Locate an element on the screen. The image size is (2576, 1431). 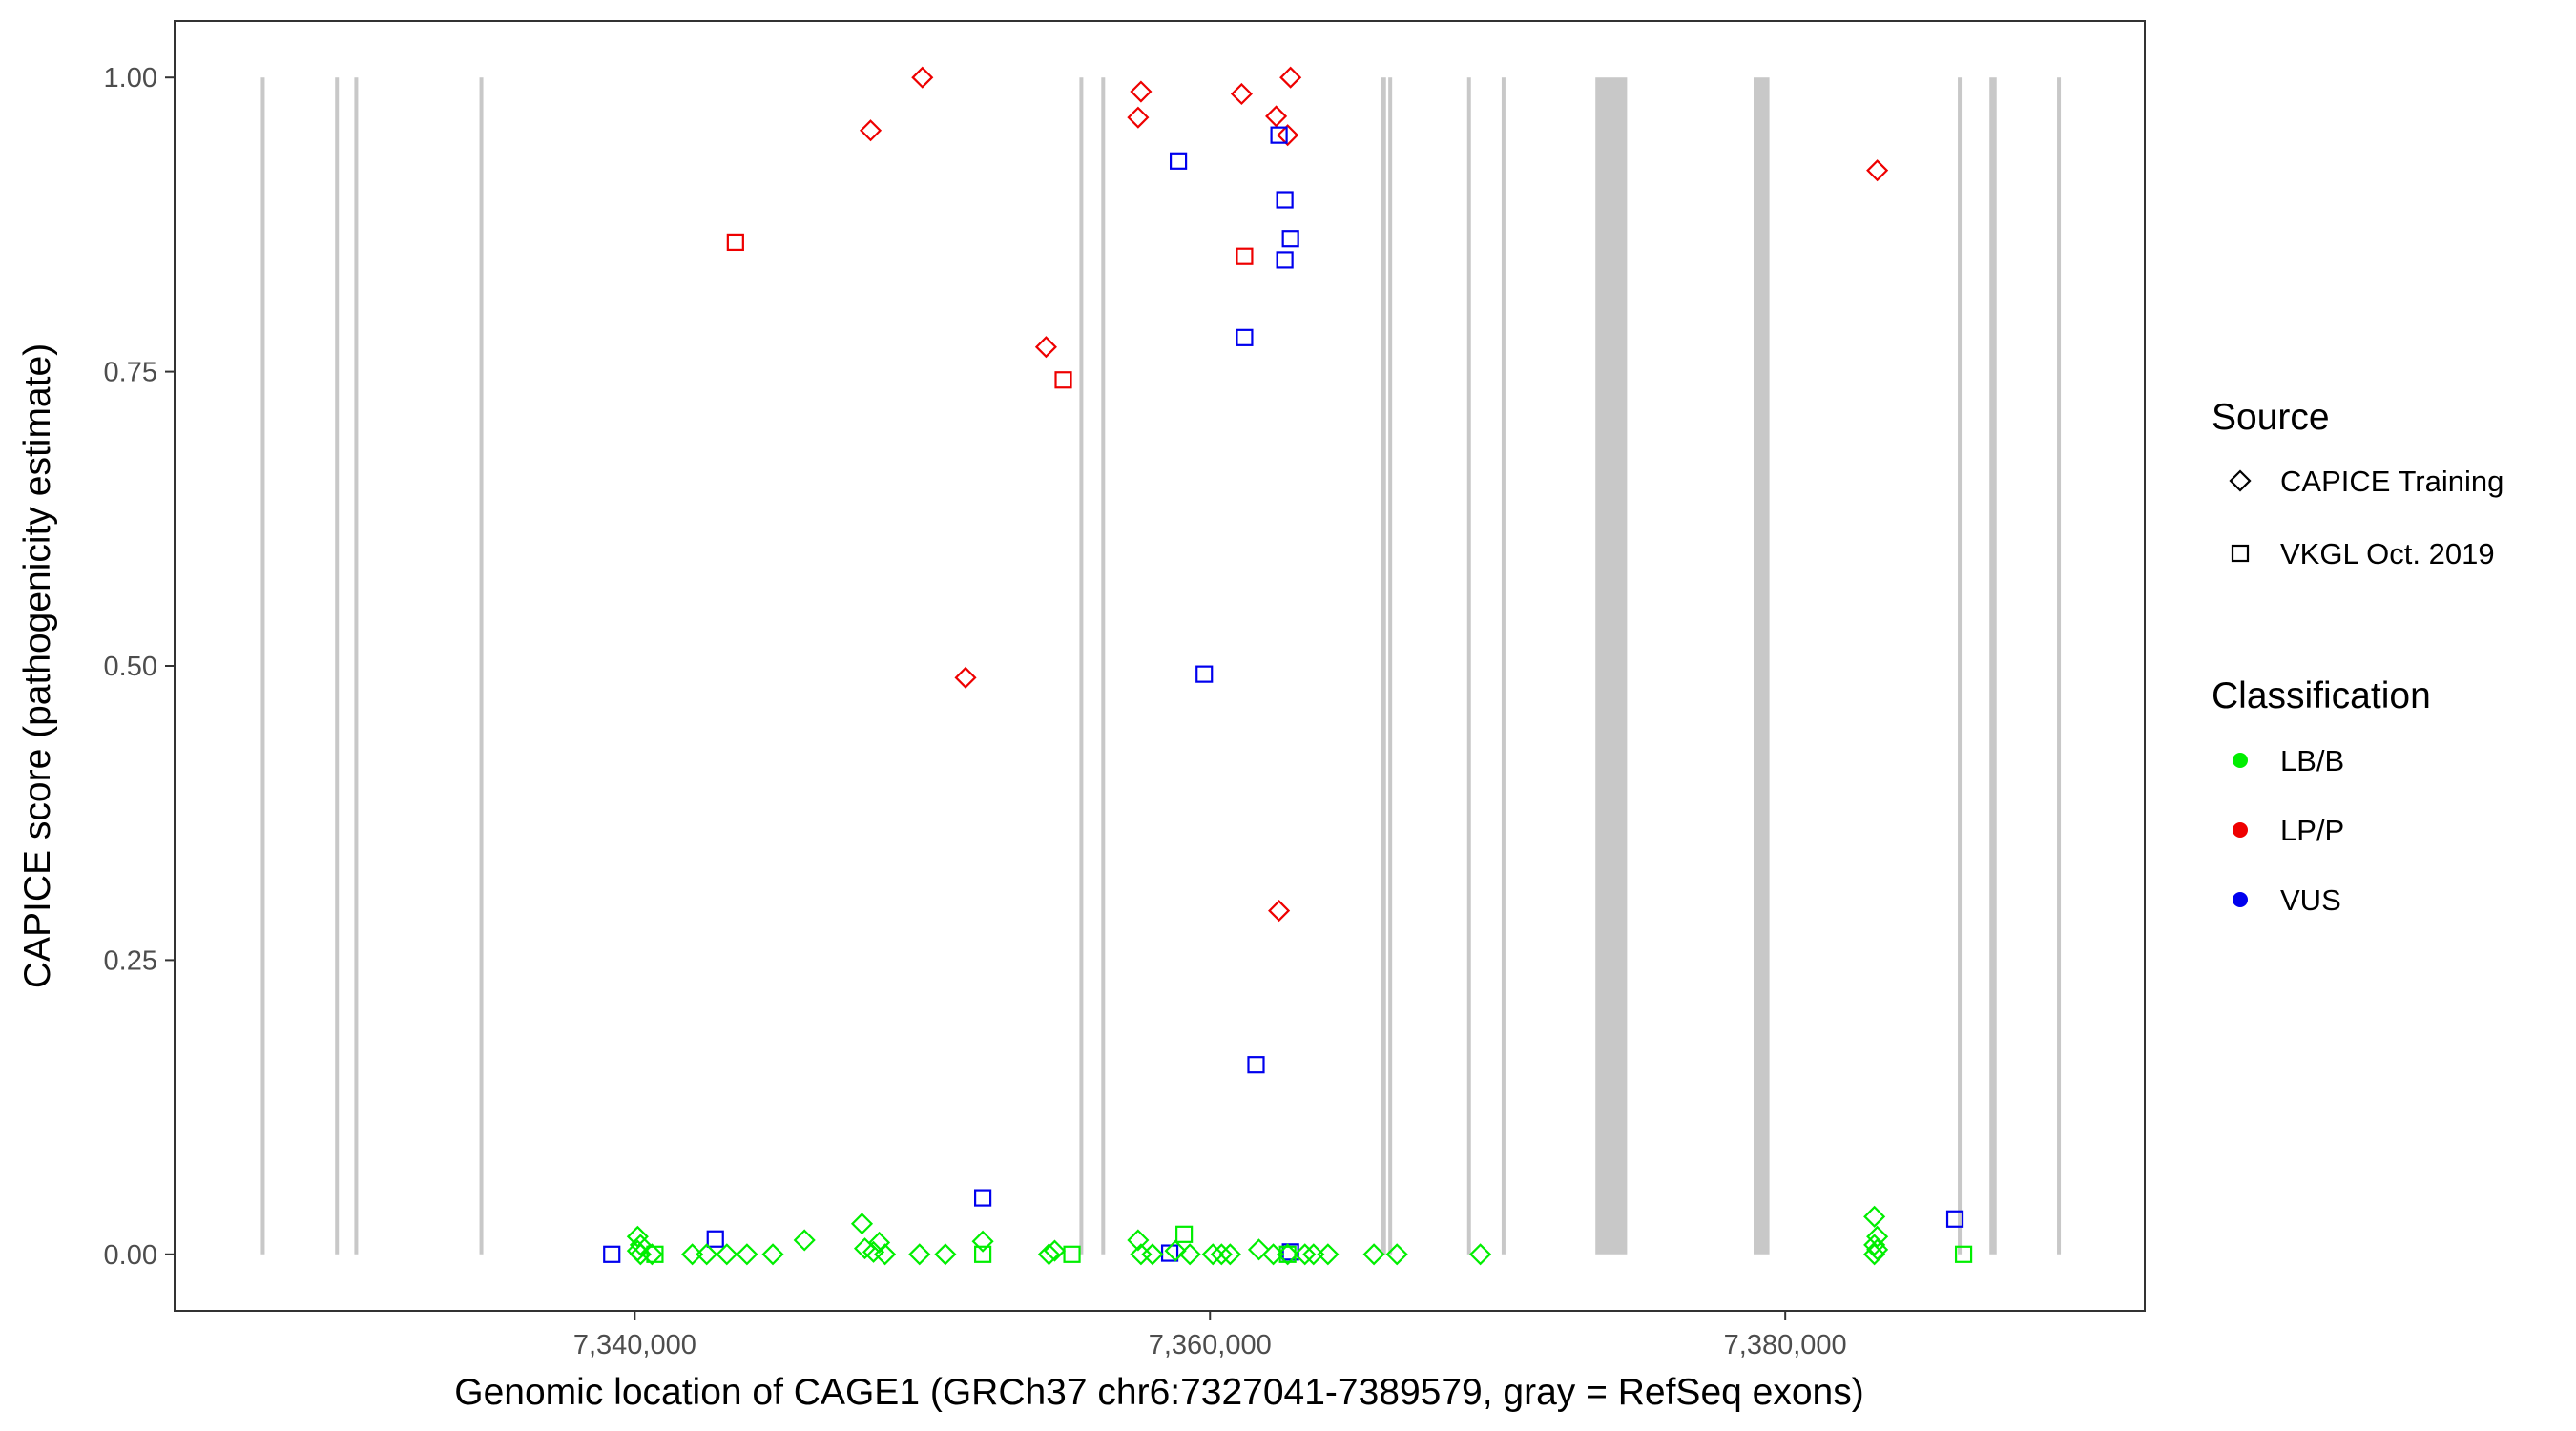
y-tick-label: 0.75 is located at coordinates (130, 373).